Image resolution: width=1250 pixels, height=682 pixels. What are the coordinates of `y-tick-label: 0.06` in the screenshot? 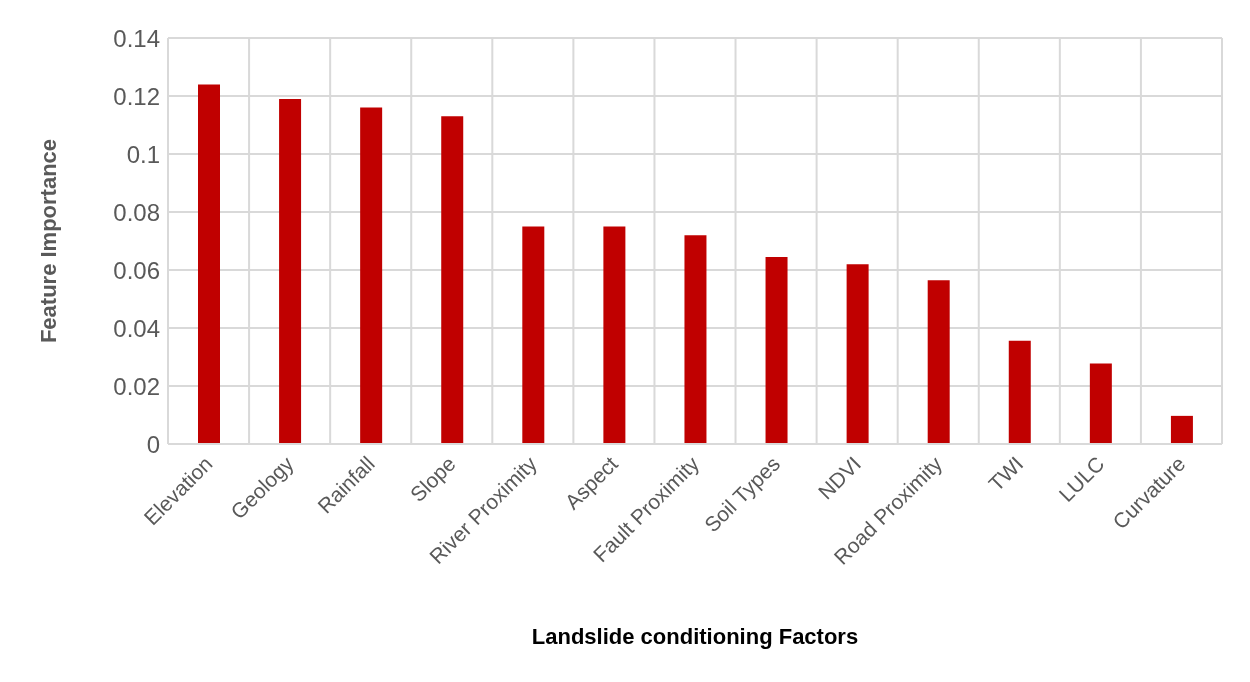 It's located at (136, 270).